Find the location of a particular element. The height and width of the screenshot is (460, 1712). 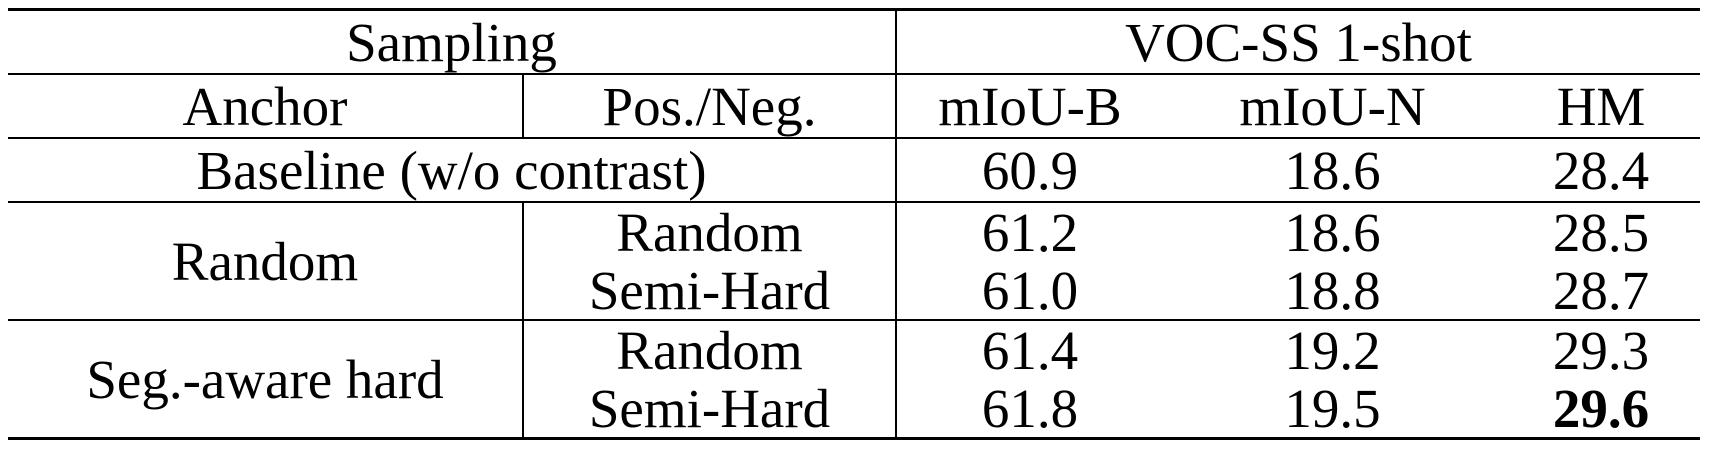

miou-b-cell: 61.0 is located at coordinates (1030, 290).